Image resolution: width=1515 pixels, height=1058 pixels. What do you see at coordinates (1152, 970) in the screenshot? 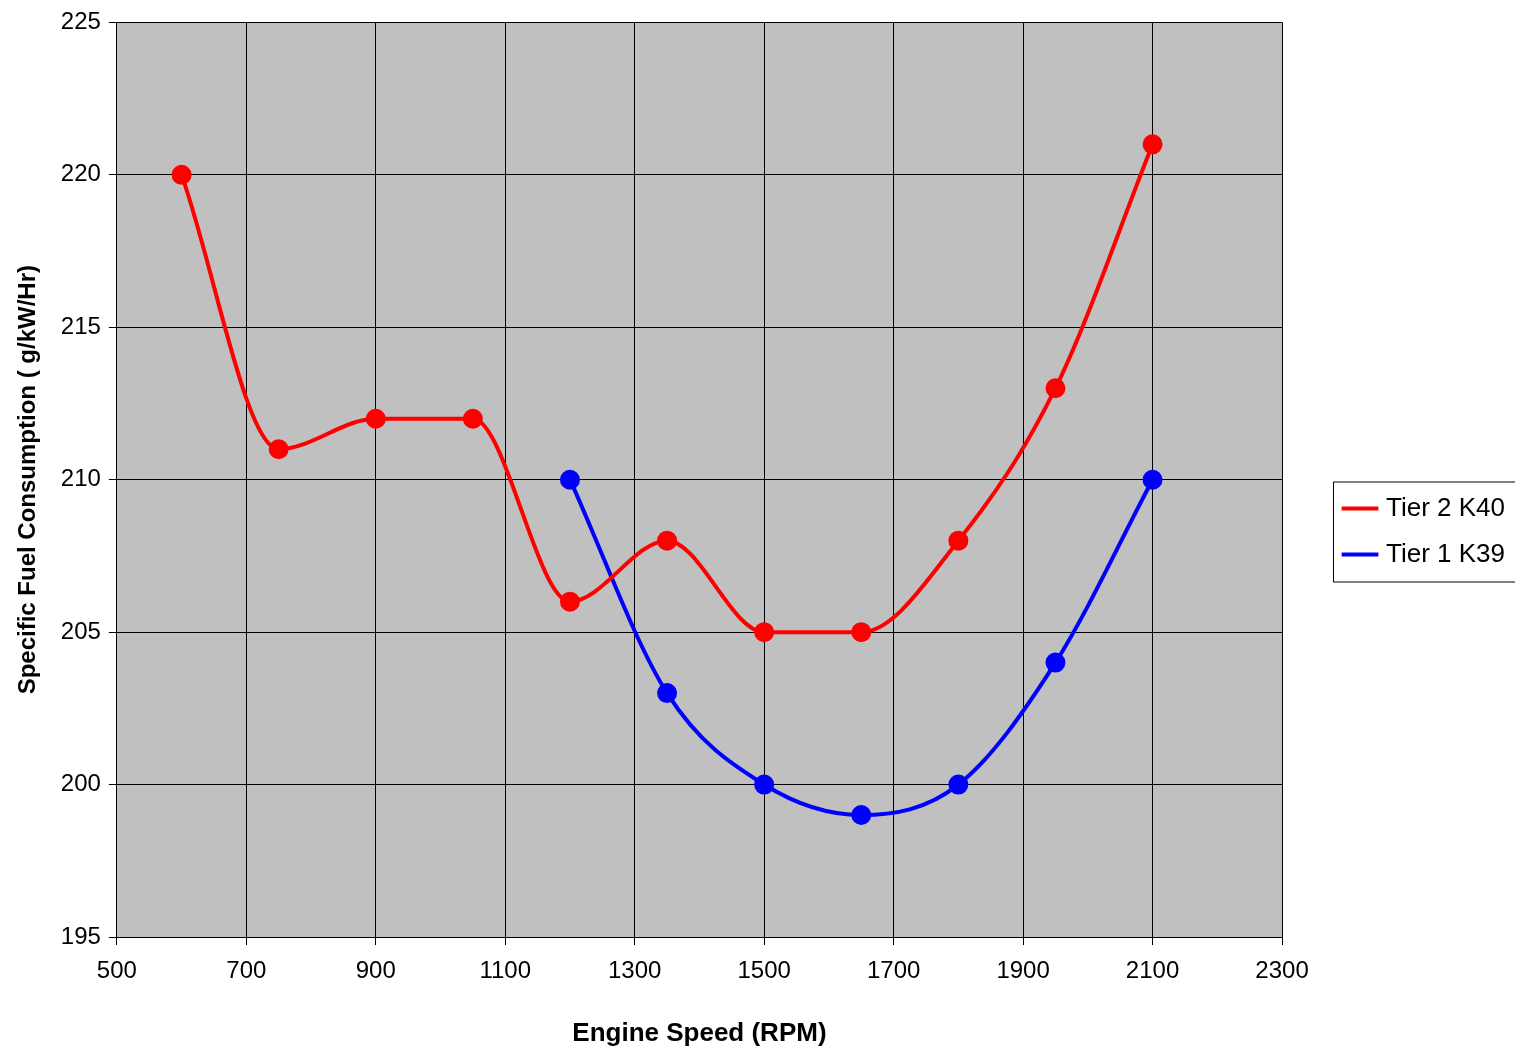
I see `x-tick-label: 2100` at bounding box center [1152, 970].